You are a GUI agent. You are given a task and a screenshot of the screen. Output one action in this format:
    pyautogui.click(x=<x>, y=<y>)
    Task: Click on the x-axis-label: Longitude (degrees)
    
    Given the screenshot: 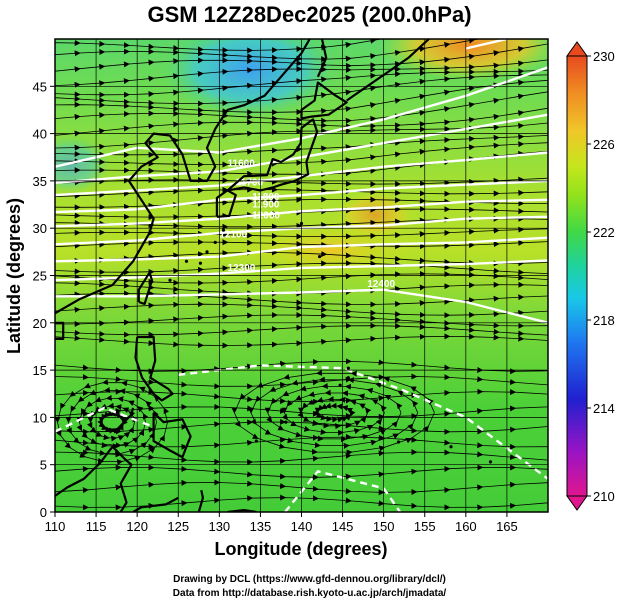 What is the action you would take?
    pyautogui.click(x=300, y=549)
    